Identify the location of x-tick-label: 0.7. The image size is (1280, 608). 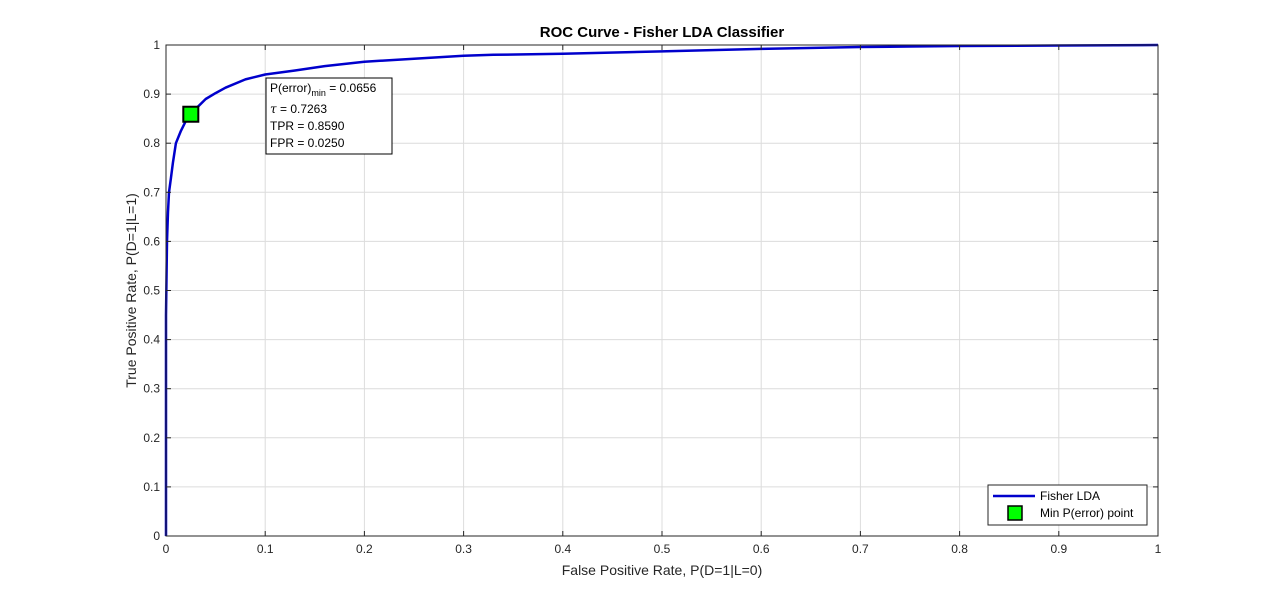
(860, 549).